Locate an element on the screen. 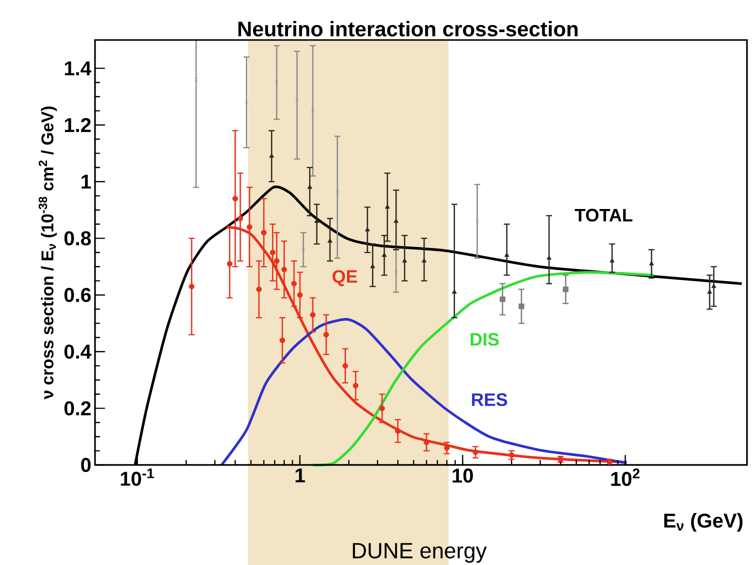 Image resolution: width=753 pixels, height=565 pixels. text: TOTAL is located at coordinates (603, 215).